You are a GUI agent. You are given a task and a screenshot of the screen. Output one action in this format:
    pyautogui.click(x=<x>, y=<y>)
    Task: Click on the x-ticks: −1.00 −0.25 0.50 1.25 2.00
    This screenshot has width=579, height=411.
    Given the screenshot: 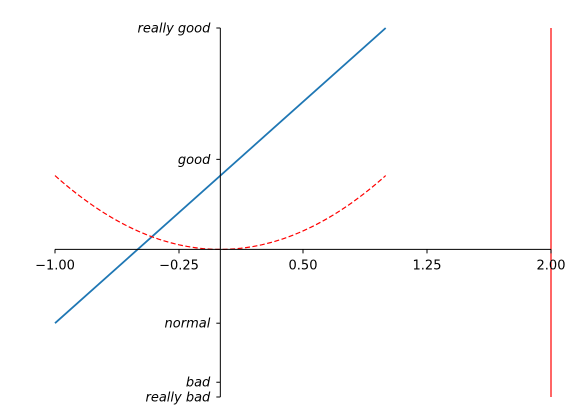 What is the action you would take?
    pyautogui.click(x=300, y=261)
    